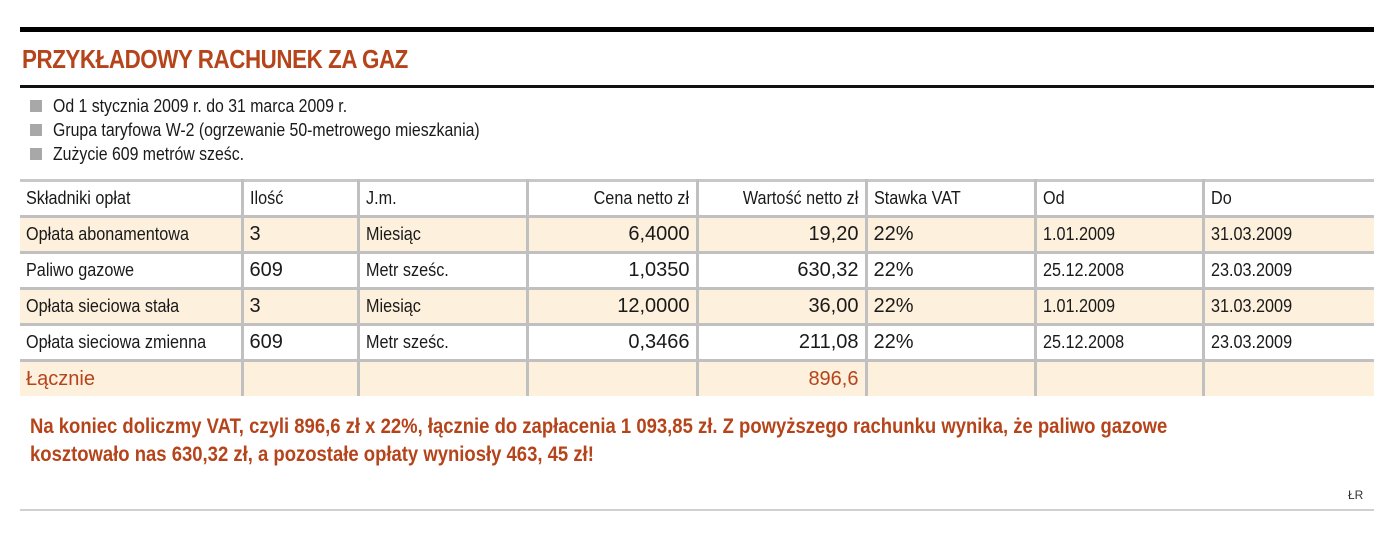  What do you see at coordinates (131, 343) in the screenshot?
I see `cell-component: Opłata sieciowa zmienna` at bounding box center [131, 343].